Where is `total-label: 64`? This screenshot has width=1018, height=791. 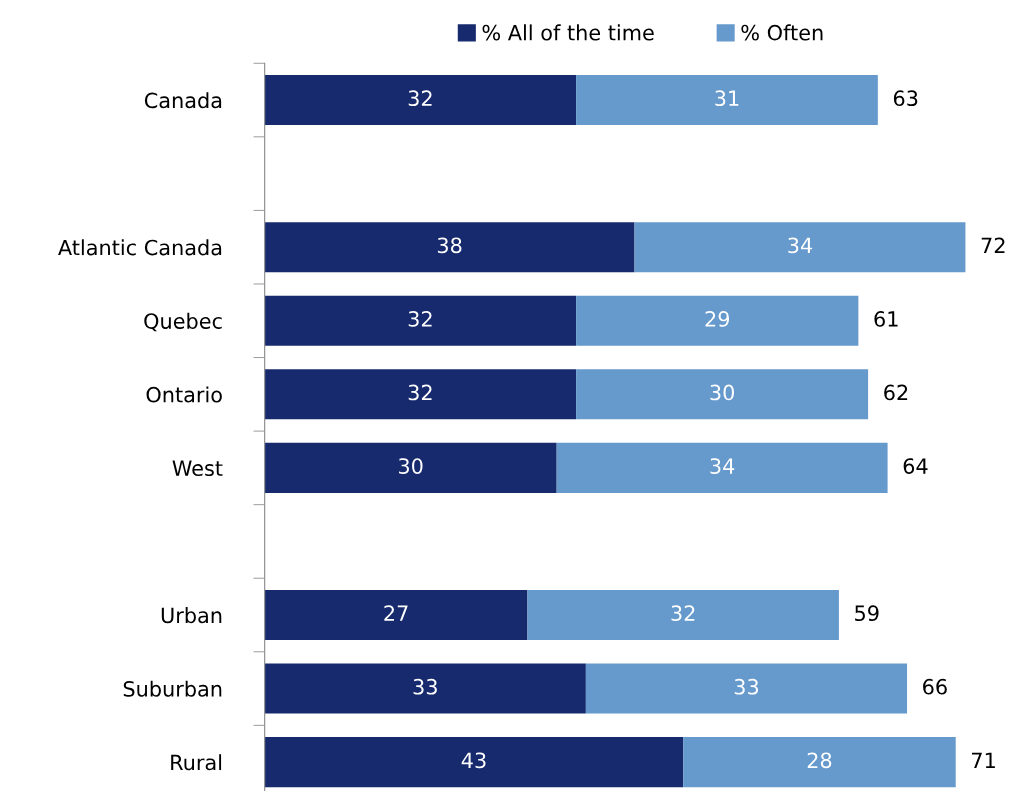
total-label: 64 is located at coordinates (915, 466).